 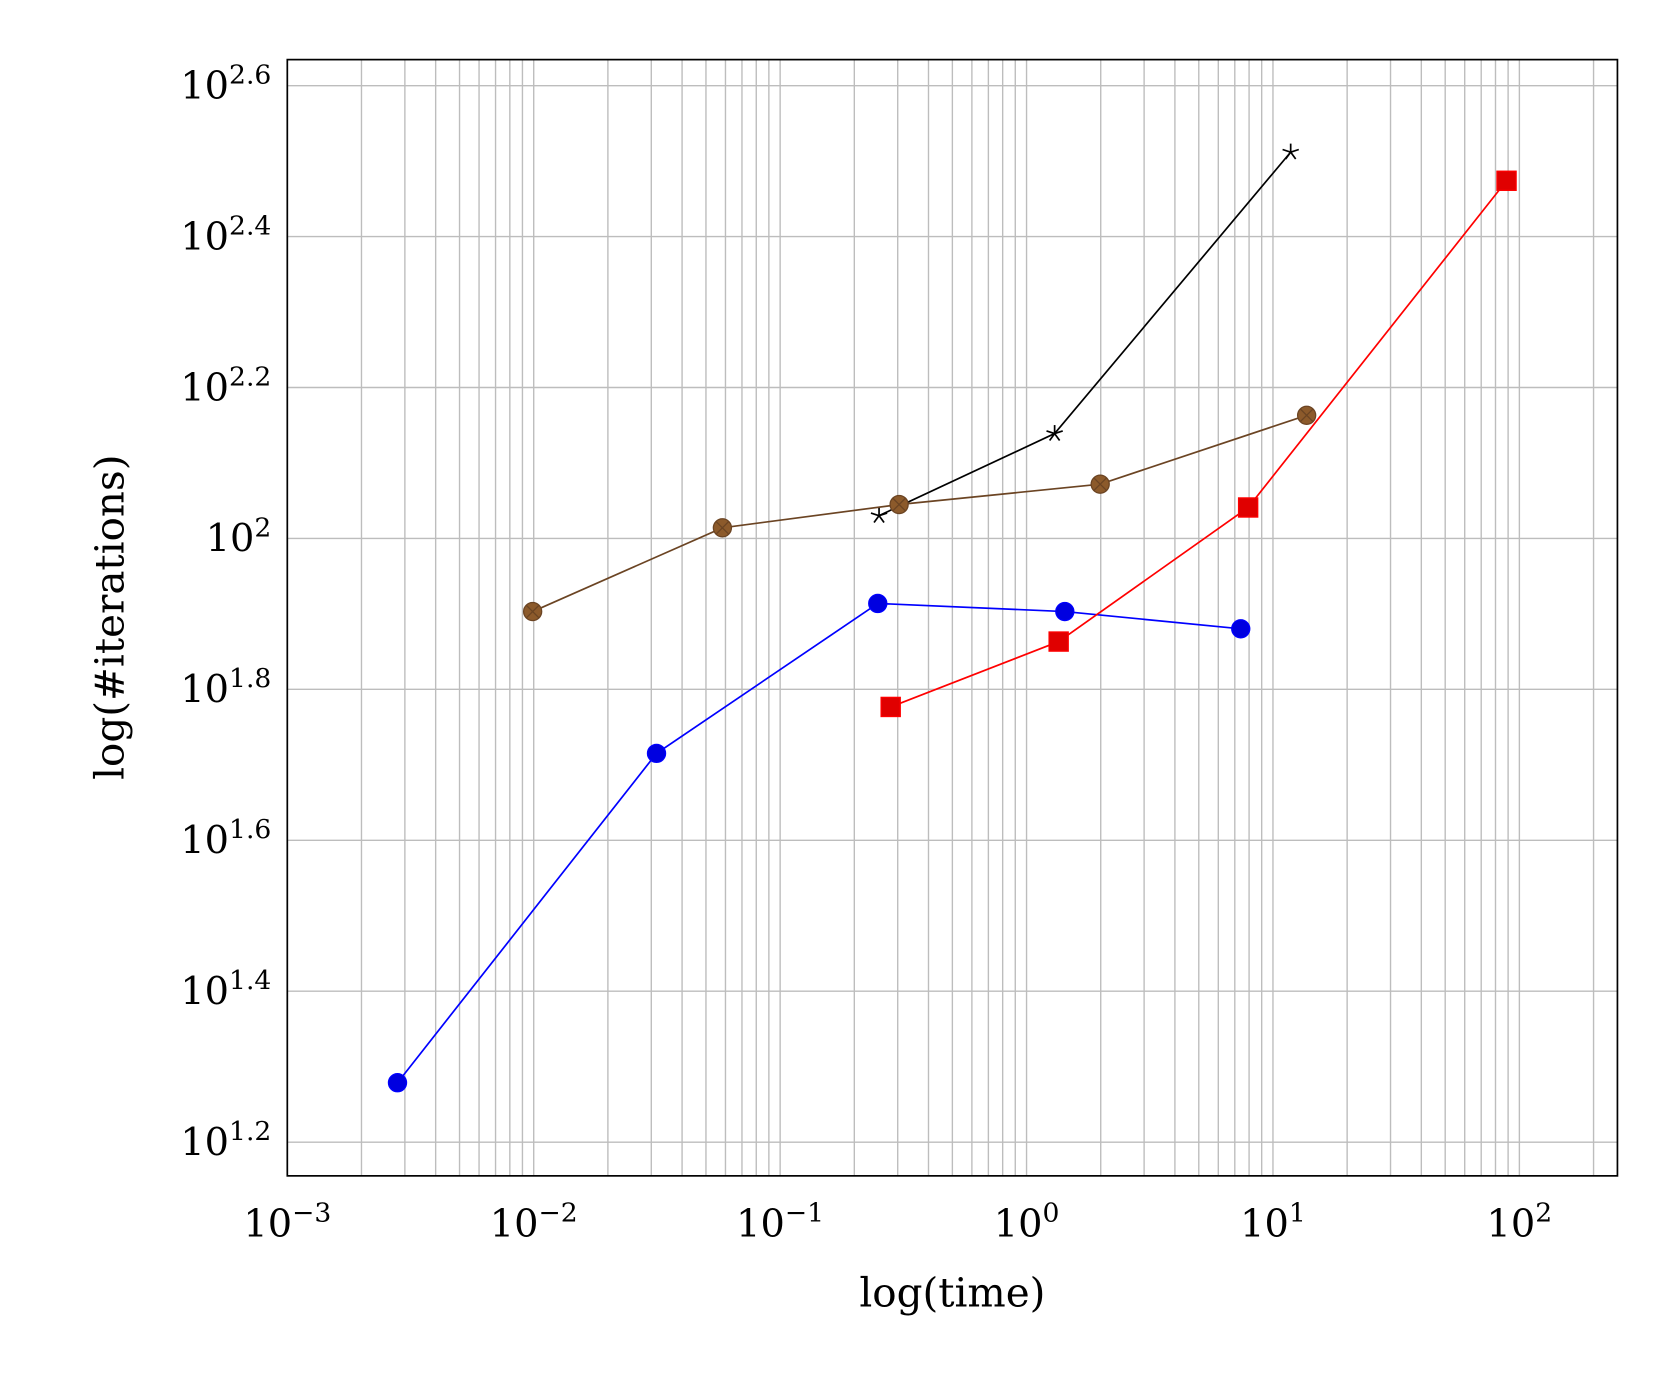 I want to click on tick-exponent: 1.6, so click(x=250, y=829).